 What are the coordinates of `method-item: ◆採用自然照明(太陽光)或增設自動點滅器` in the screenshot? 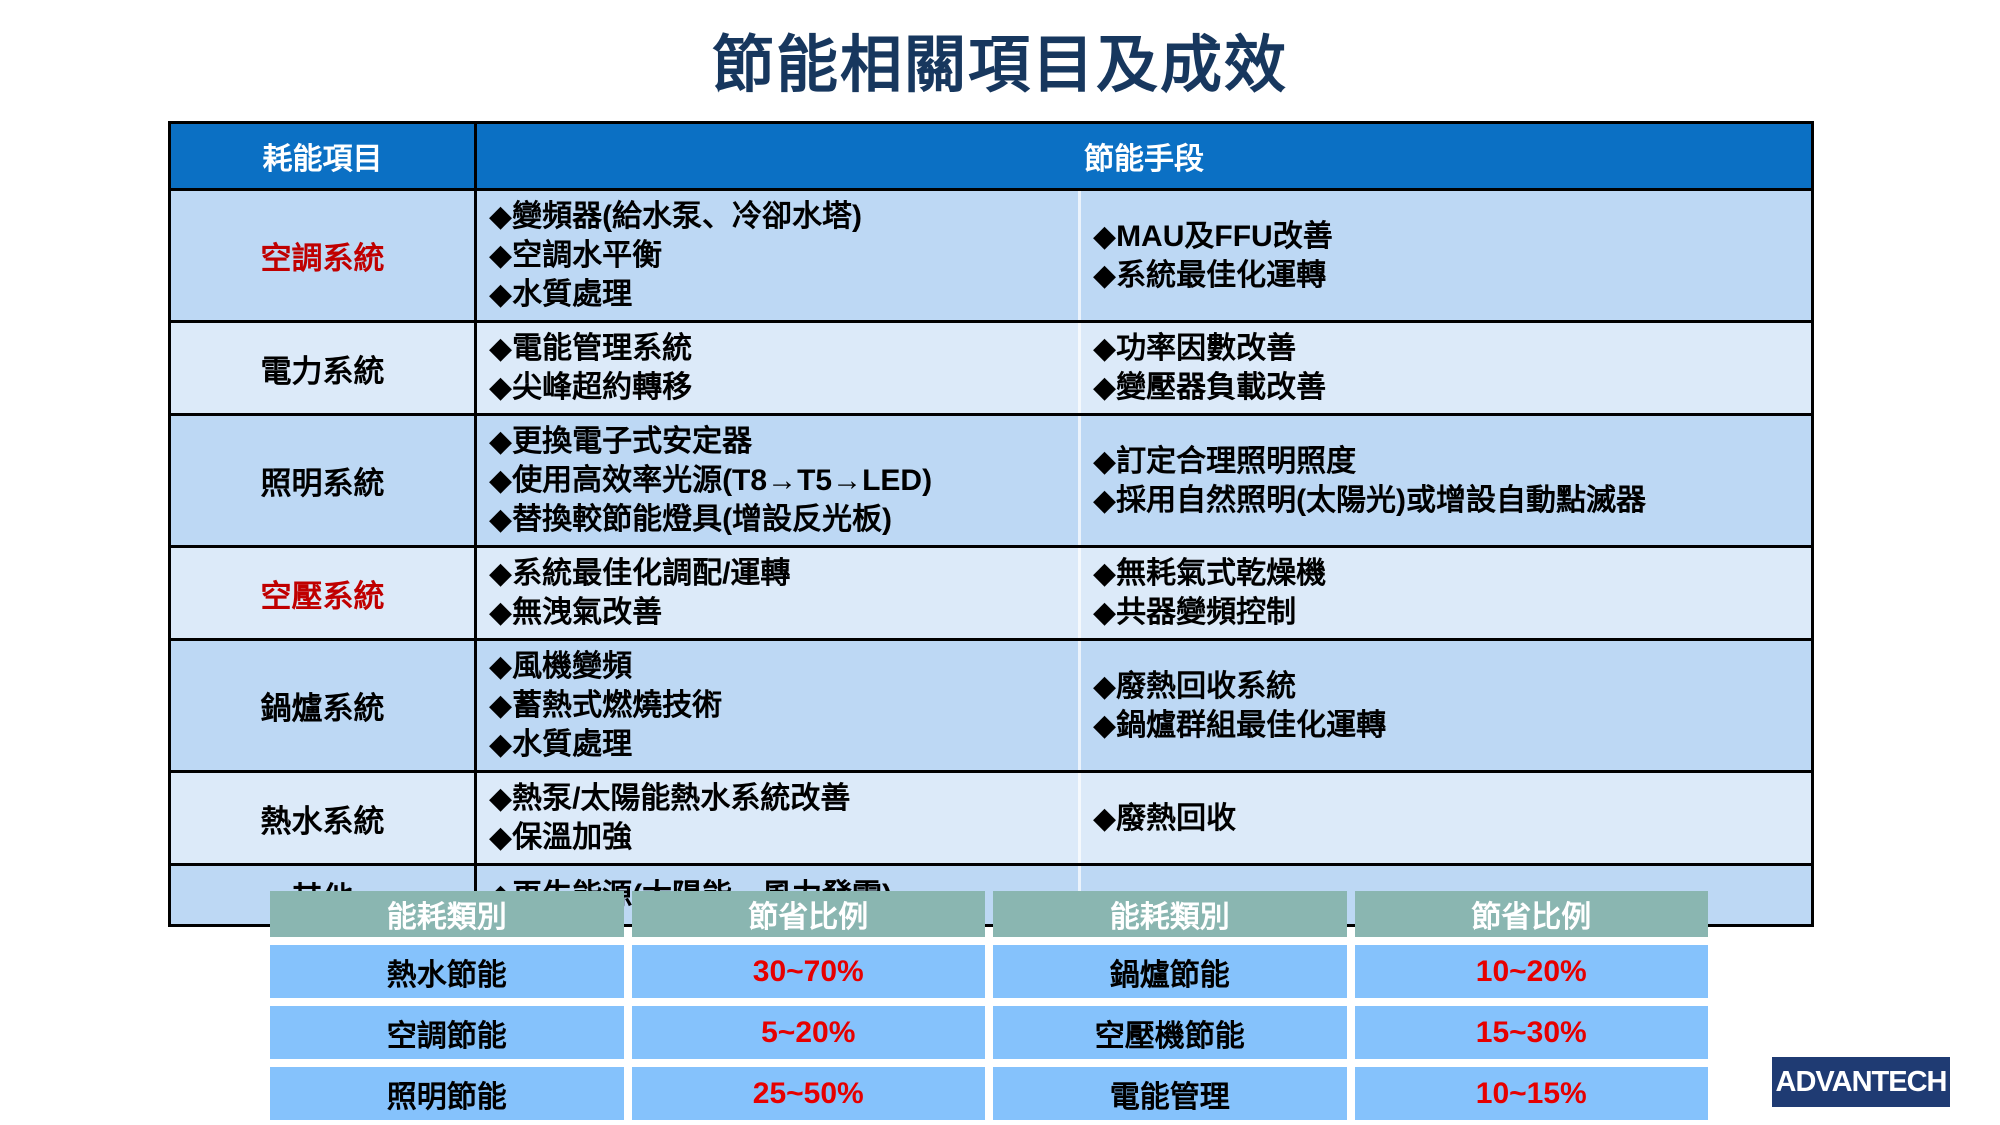 It's located at (1370, 500).